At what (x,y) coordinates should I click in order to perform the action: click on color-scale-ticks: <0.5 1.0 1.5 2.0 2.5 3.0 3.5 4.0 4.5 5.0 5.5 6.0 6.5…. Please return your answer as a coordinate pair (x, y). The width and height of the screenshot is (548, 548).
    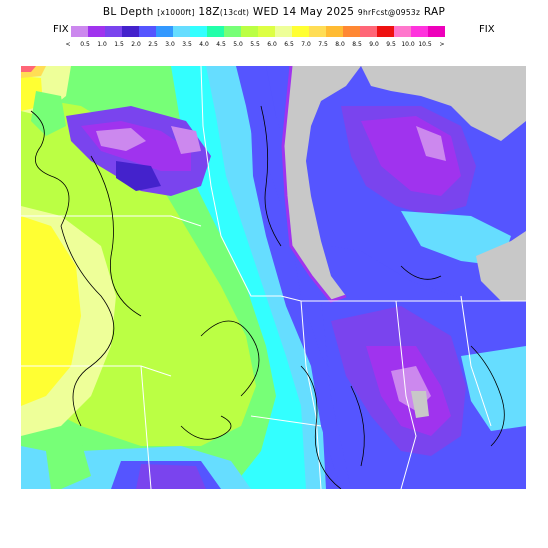
    Looking at the image, I should click on (277, 46).